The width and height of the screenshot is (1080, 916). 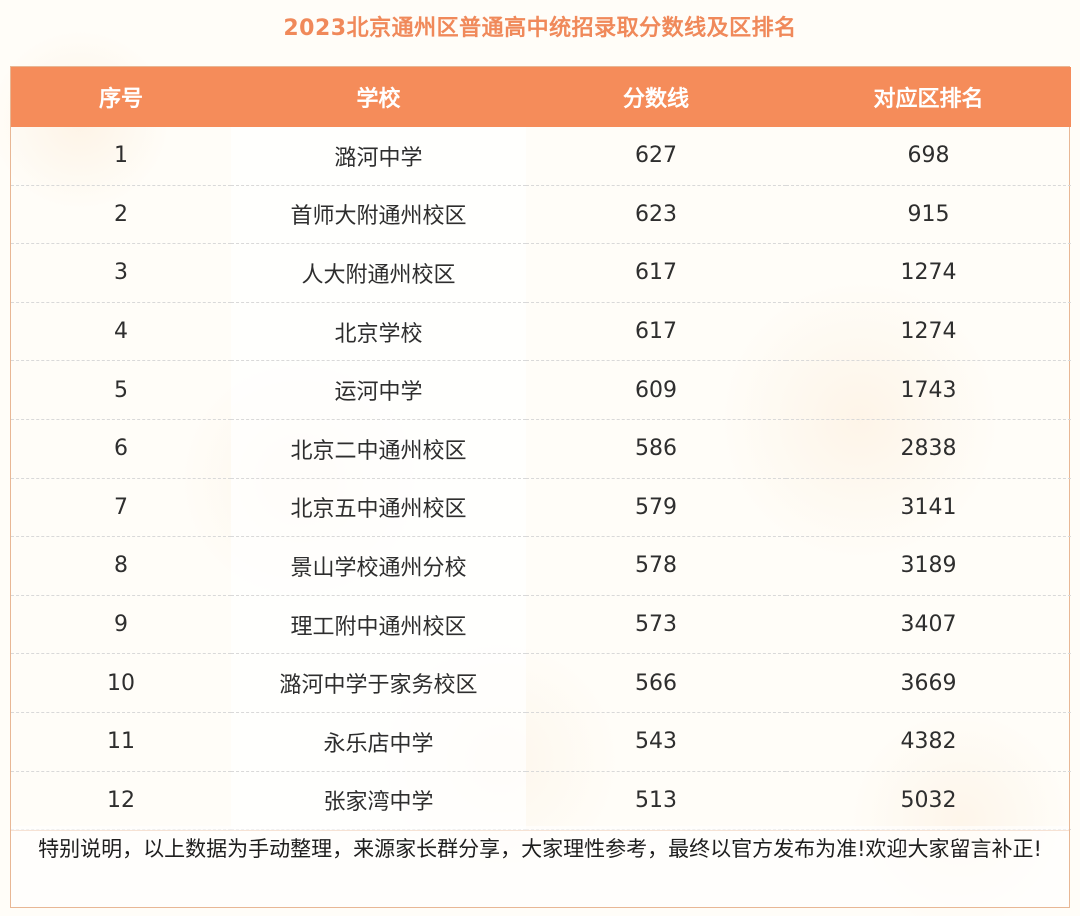 I want to click on table-row: 4 北京学校 617 1274, so click(x=541, y=332).